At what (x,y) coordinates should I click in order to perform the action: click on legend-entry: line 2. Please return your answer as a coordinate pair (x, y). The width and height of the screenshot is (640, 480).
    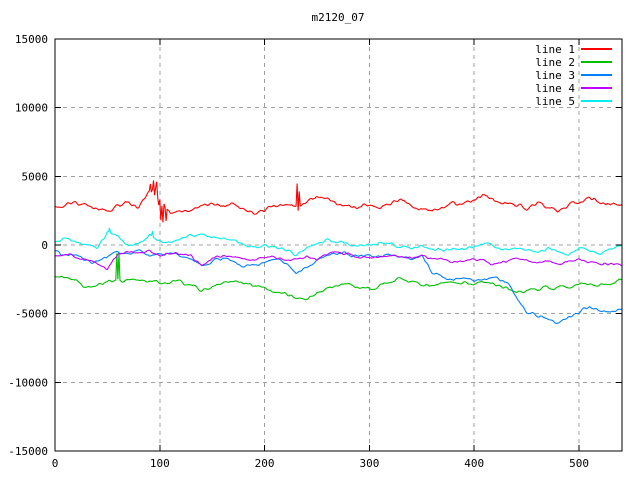
    Looking at the image, I should click on (573, 62).